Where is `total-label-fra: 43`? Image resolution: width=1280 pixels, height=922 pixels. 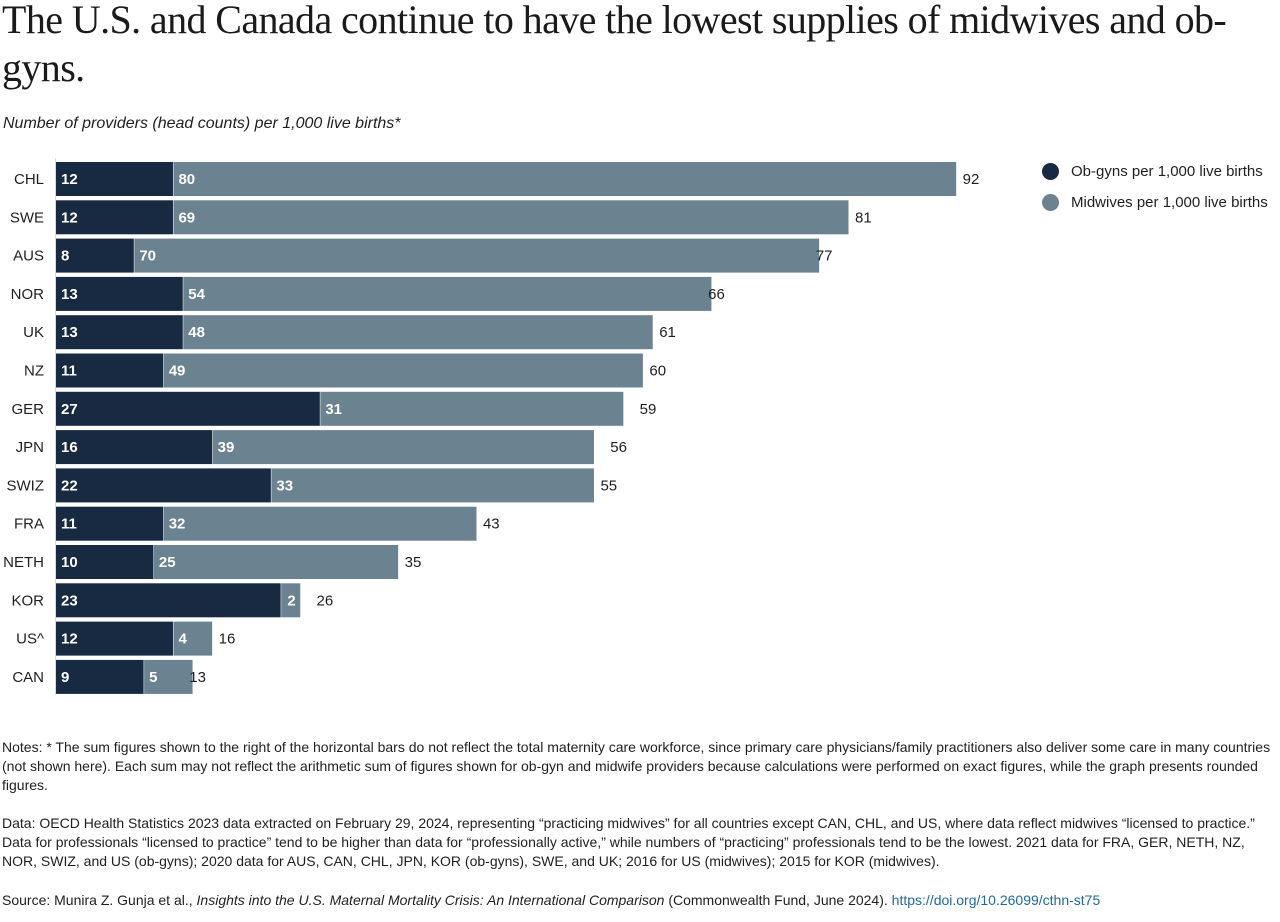 total-label-fra: 43 is located at coordinates (491, 524).